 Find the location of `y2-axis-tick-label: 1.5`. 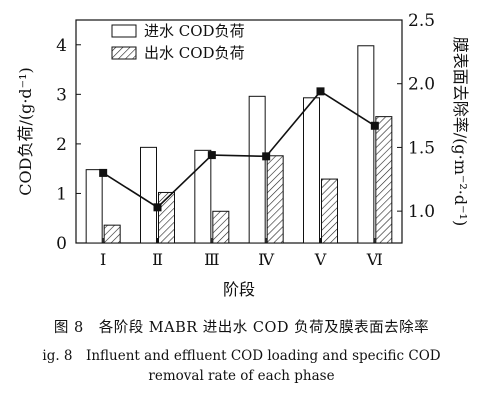

y2-axis-tick-label: 1.5 is located at coordinates (421, 148).